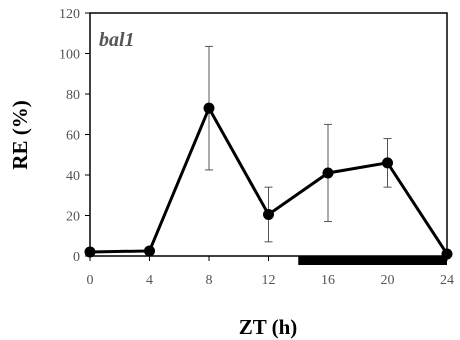  What do you see at coordinates (372, 260) in the screenshot?
I see `dark-period-bar` at bounding box center [372, 260].